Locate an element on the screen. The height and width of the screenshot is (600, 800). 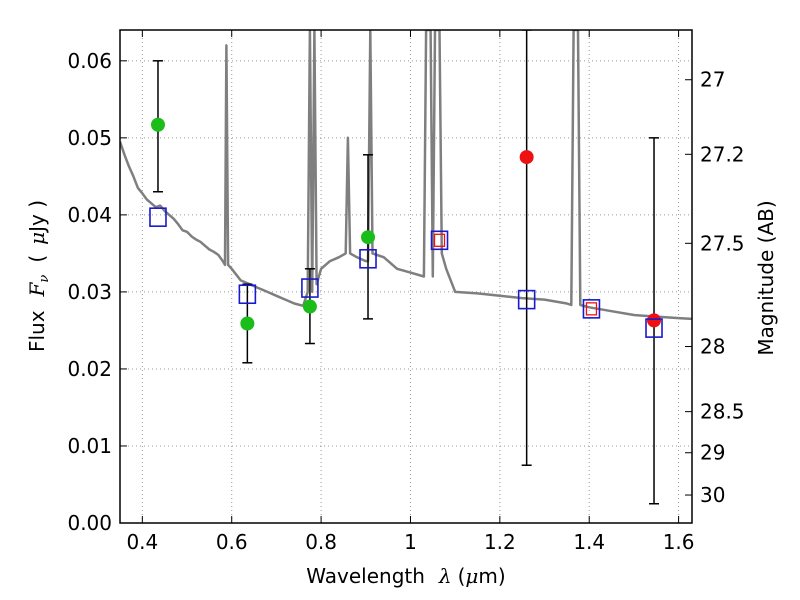
y-axis-title-unit-rest: Jy ) is located at coordinates (37, 217).